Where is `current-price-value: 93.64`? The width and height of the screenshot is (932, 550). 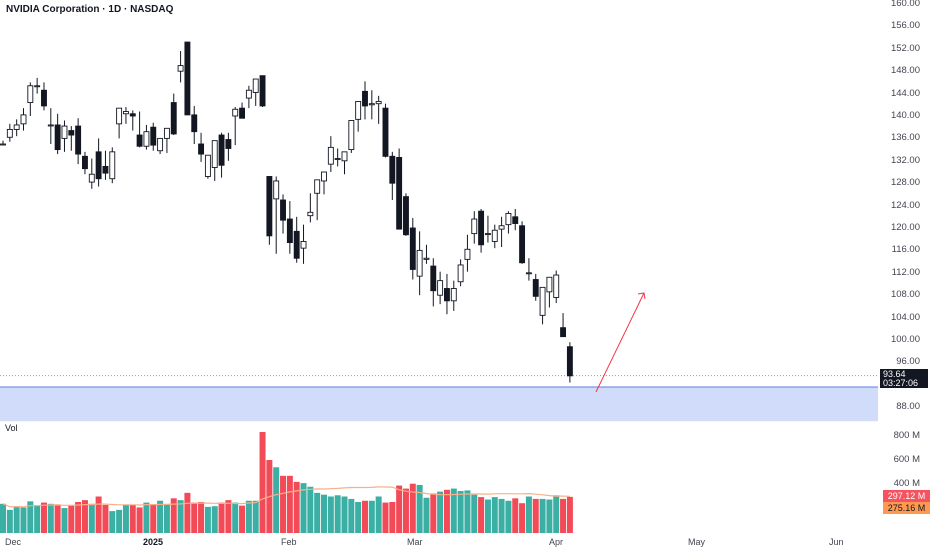
current-price-value: 93.64 is located at coordinates (894, 374).